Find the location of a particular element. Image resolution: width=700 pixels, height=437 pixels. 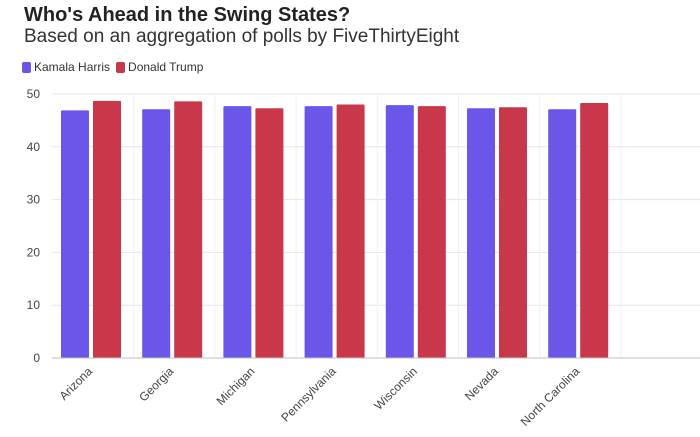

x-tick-label: Michigan is located at coordinates (236, 386).